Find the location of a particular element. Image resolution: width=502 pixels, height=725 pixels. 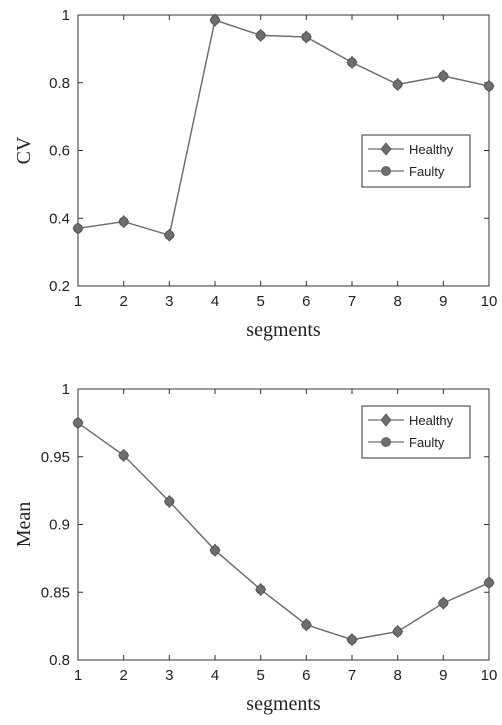

y-tick-label: 0.9 is located at coordinates (59, 525).